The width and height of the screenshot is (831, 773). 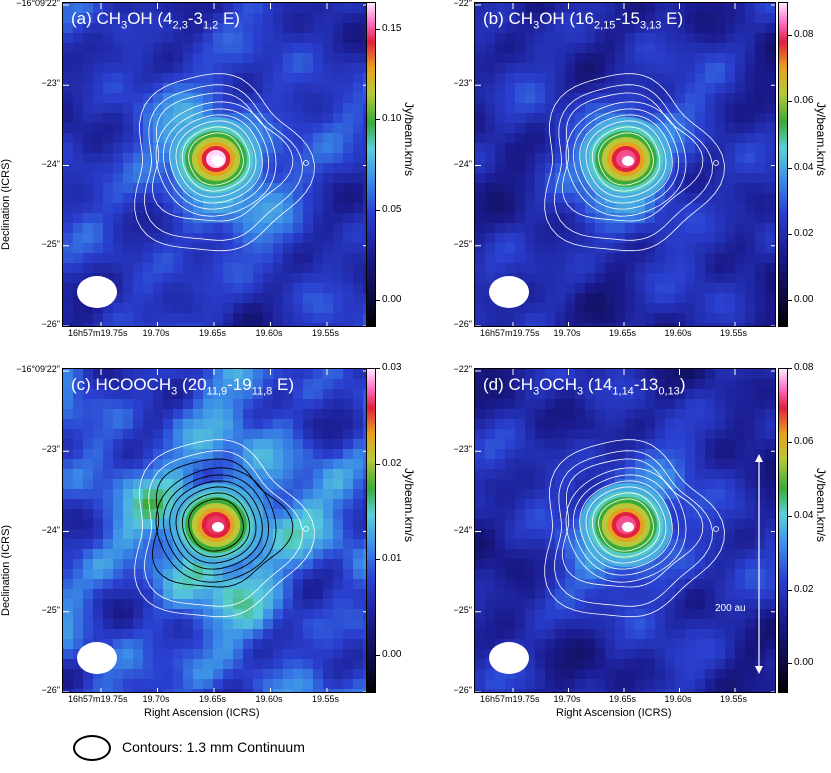 I want to click on y-tick-label: −26", so click(x=50, y=690).